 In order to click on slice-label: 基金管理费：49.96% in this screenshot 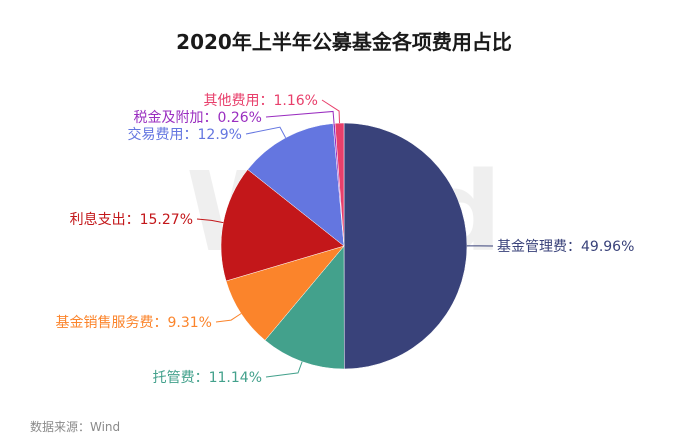, I will do `click(565, 246)`.